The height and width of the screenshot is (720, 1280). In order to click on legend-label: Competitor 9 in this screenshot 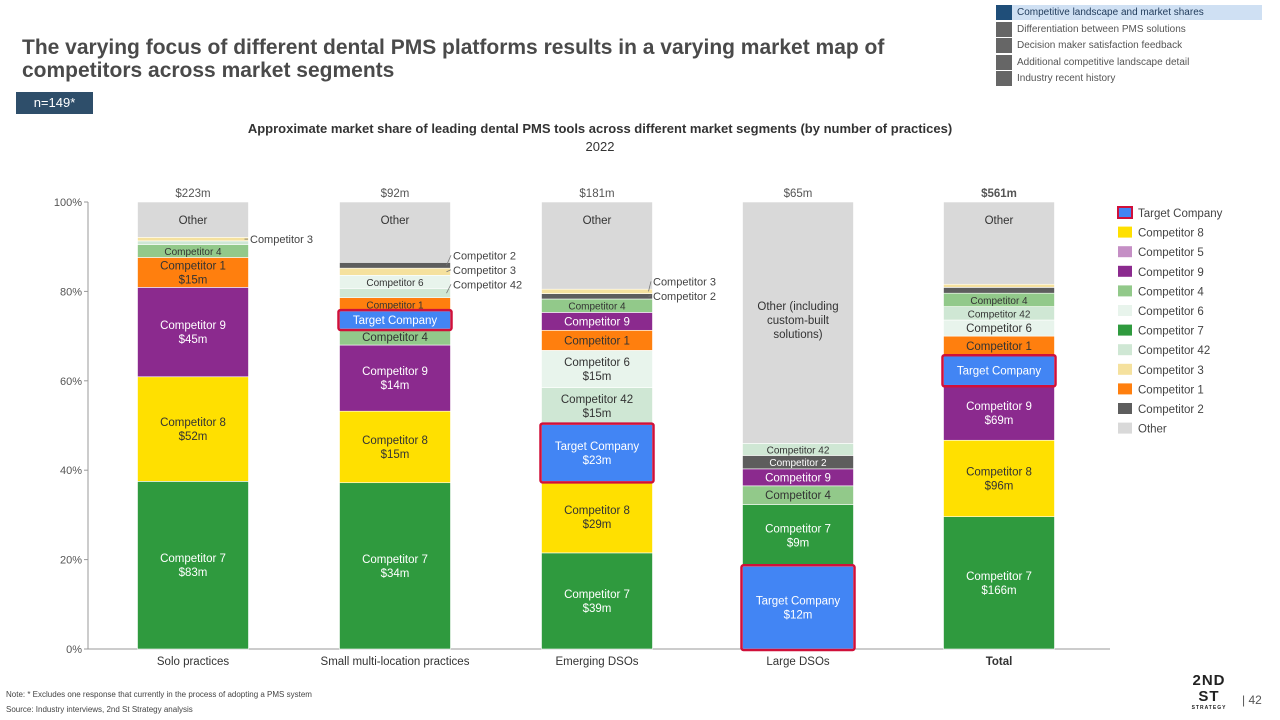, I will do `click(1171, 273)`.